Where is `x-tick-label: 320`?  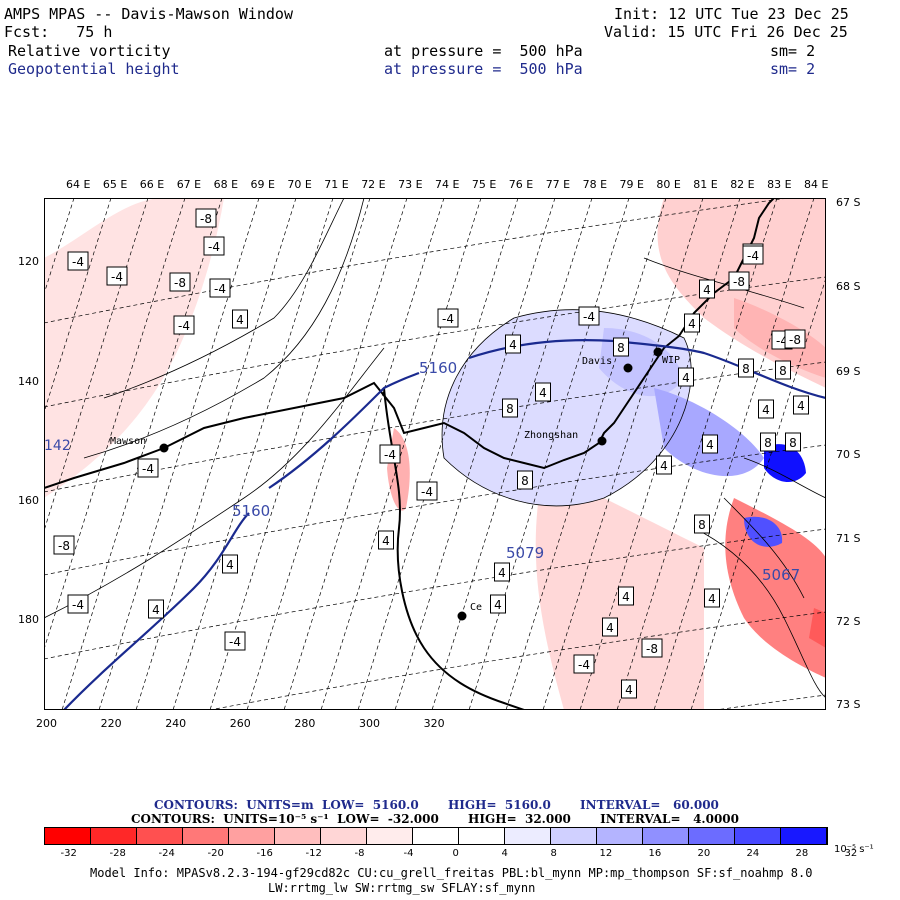 x-tick-label: 320 is located at coordinates (434, 723).